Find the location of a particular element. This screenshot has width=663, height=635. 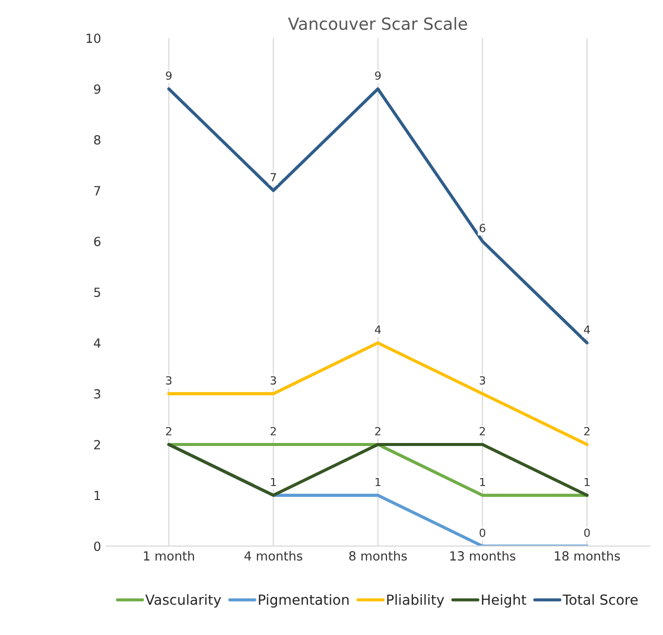

y-tick-label: 6 is located at coordinates (97, 241).